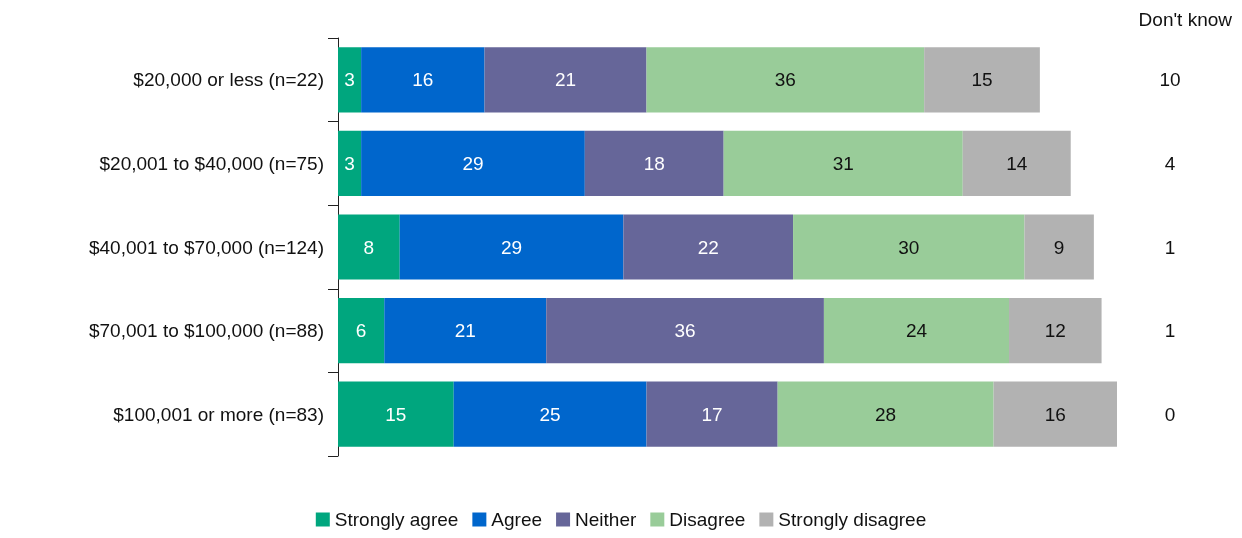 This screenshot has height=538, width=1242. I want to click on y-tick-label: $40,001 to $70,000 (n=124), so click(206, 247).